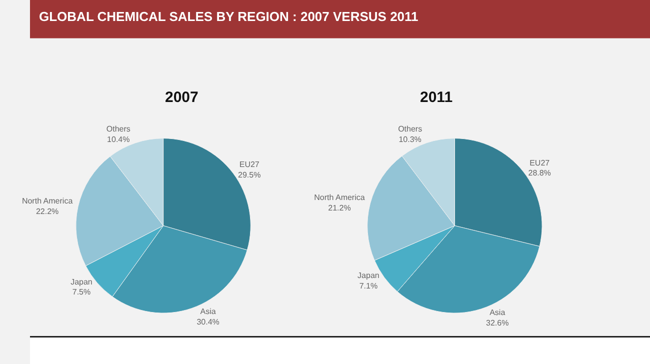 The width and height of the screenshot is (650, 364). I want to click on data-label: 7.5%, so click(81, 292).